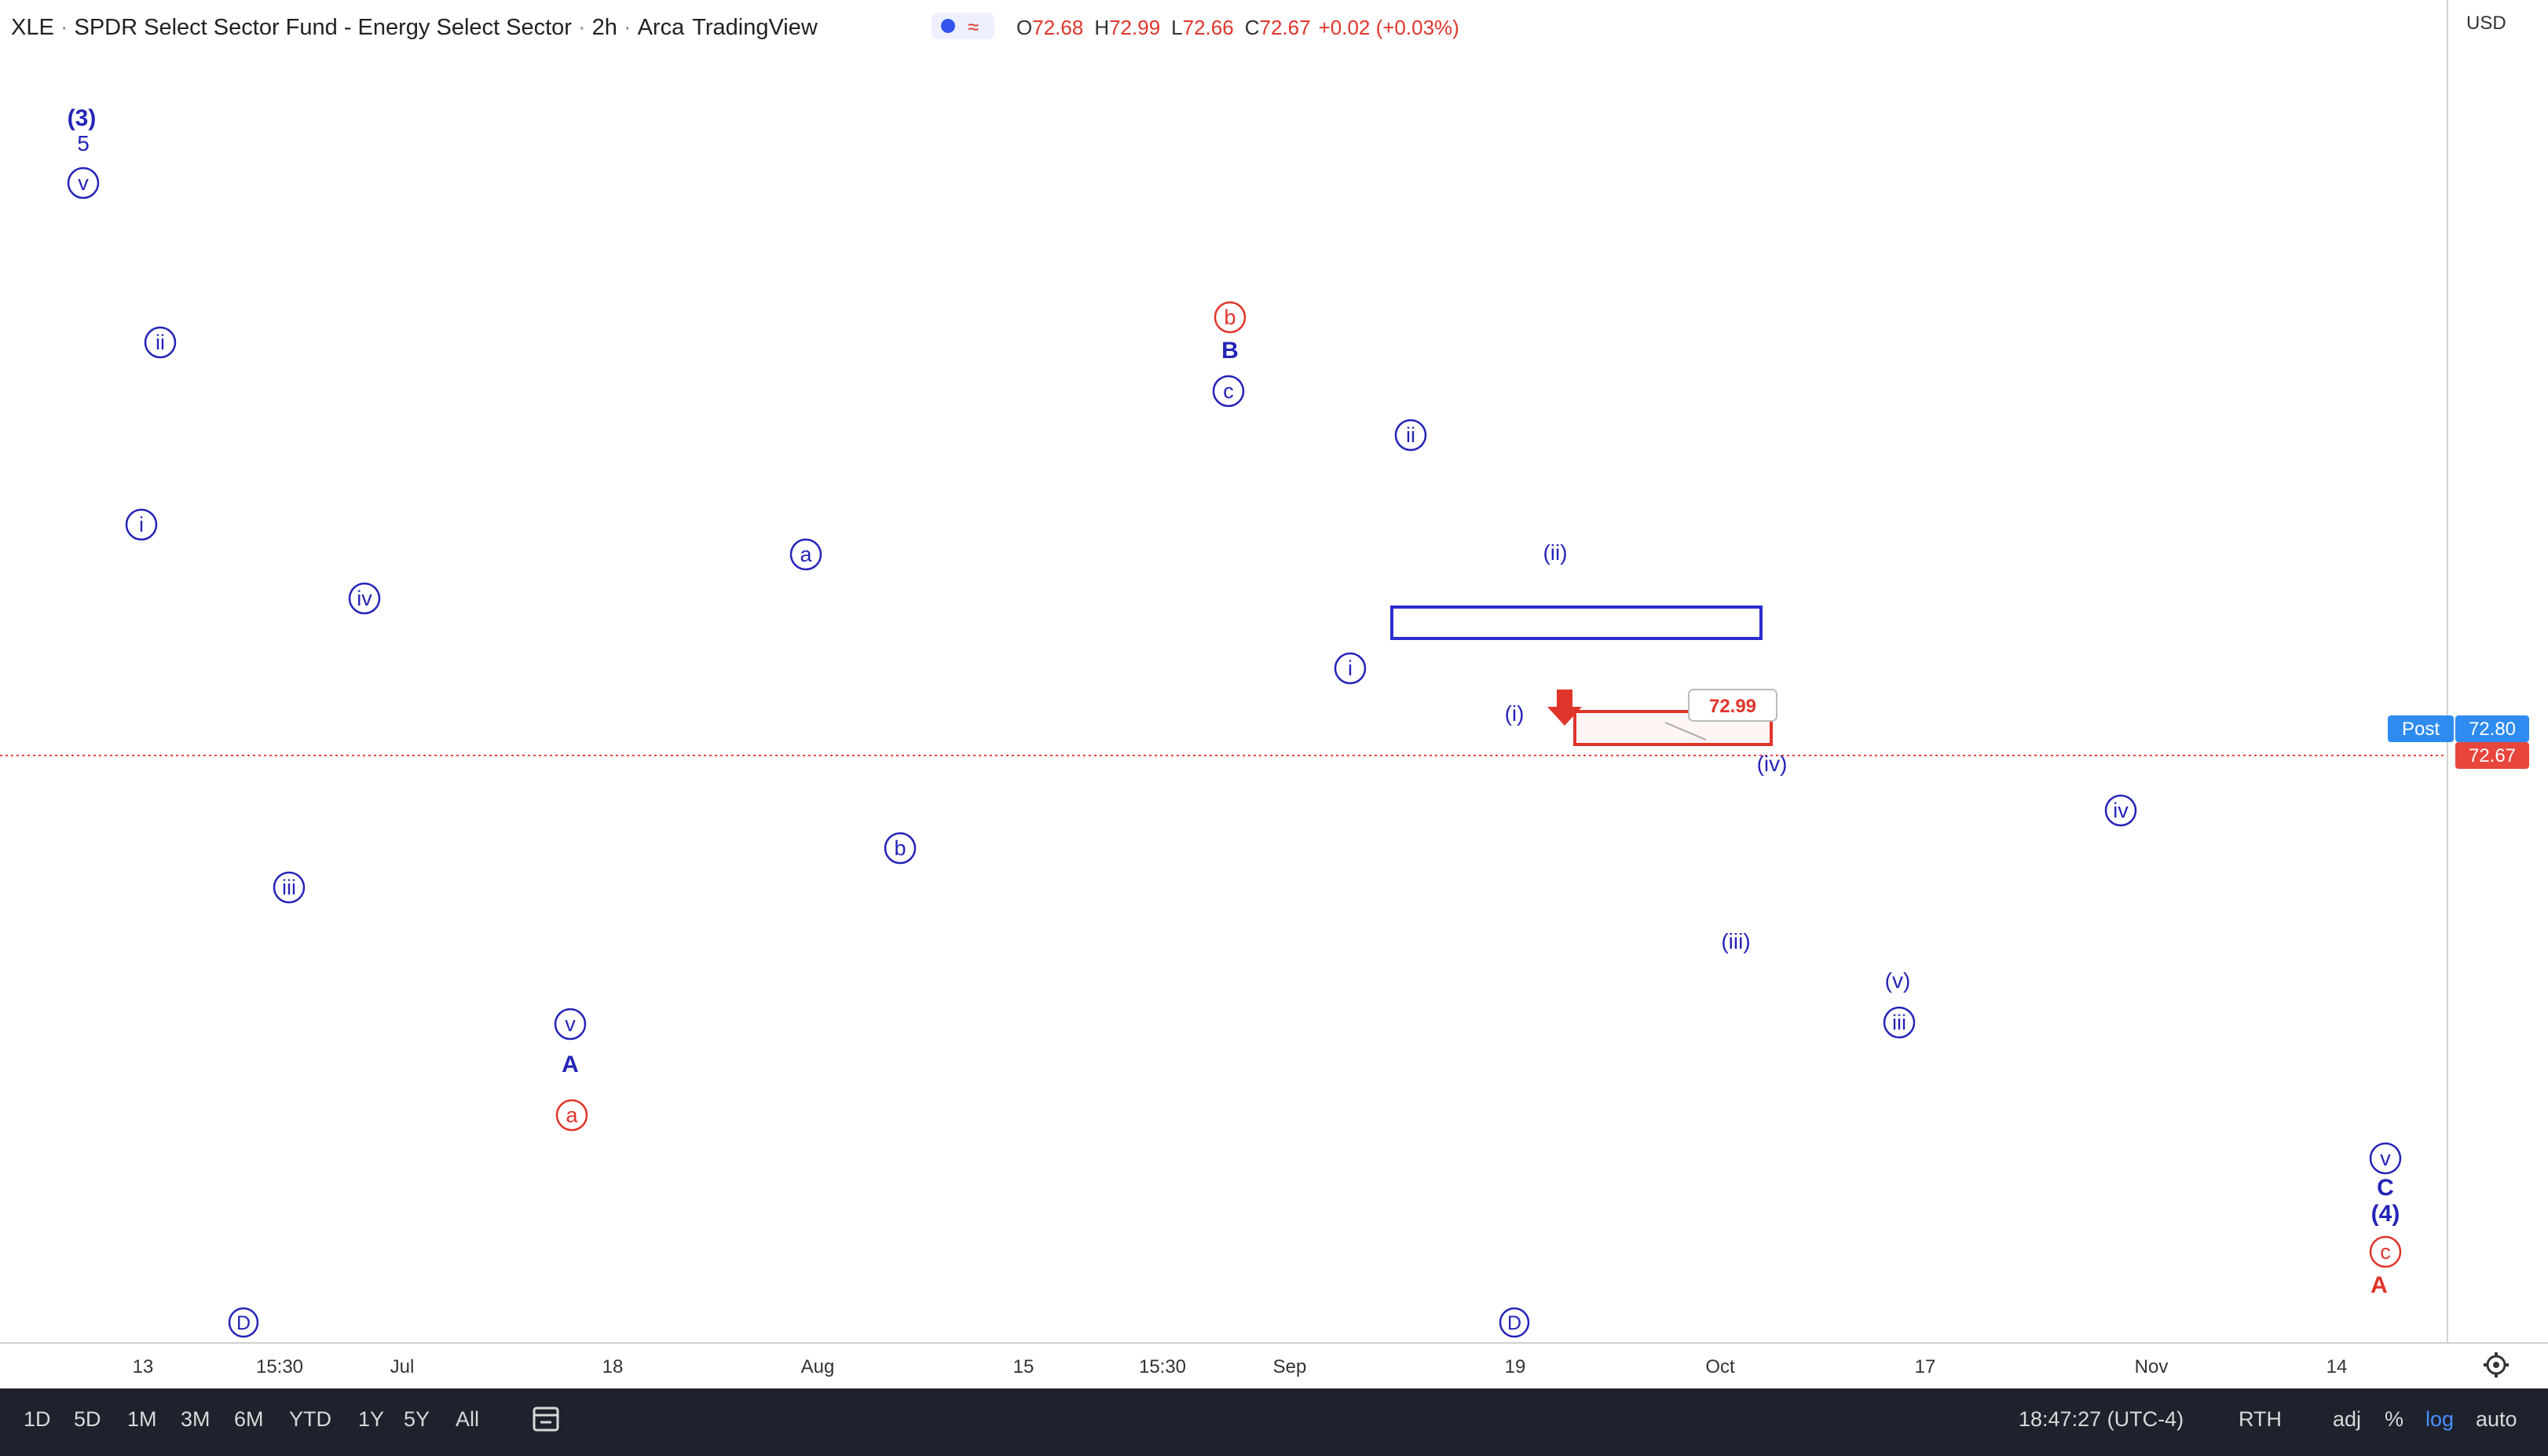 The image size is (2548, 1456). I want to click on blue-target-box, so click(1576, 622).